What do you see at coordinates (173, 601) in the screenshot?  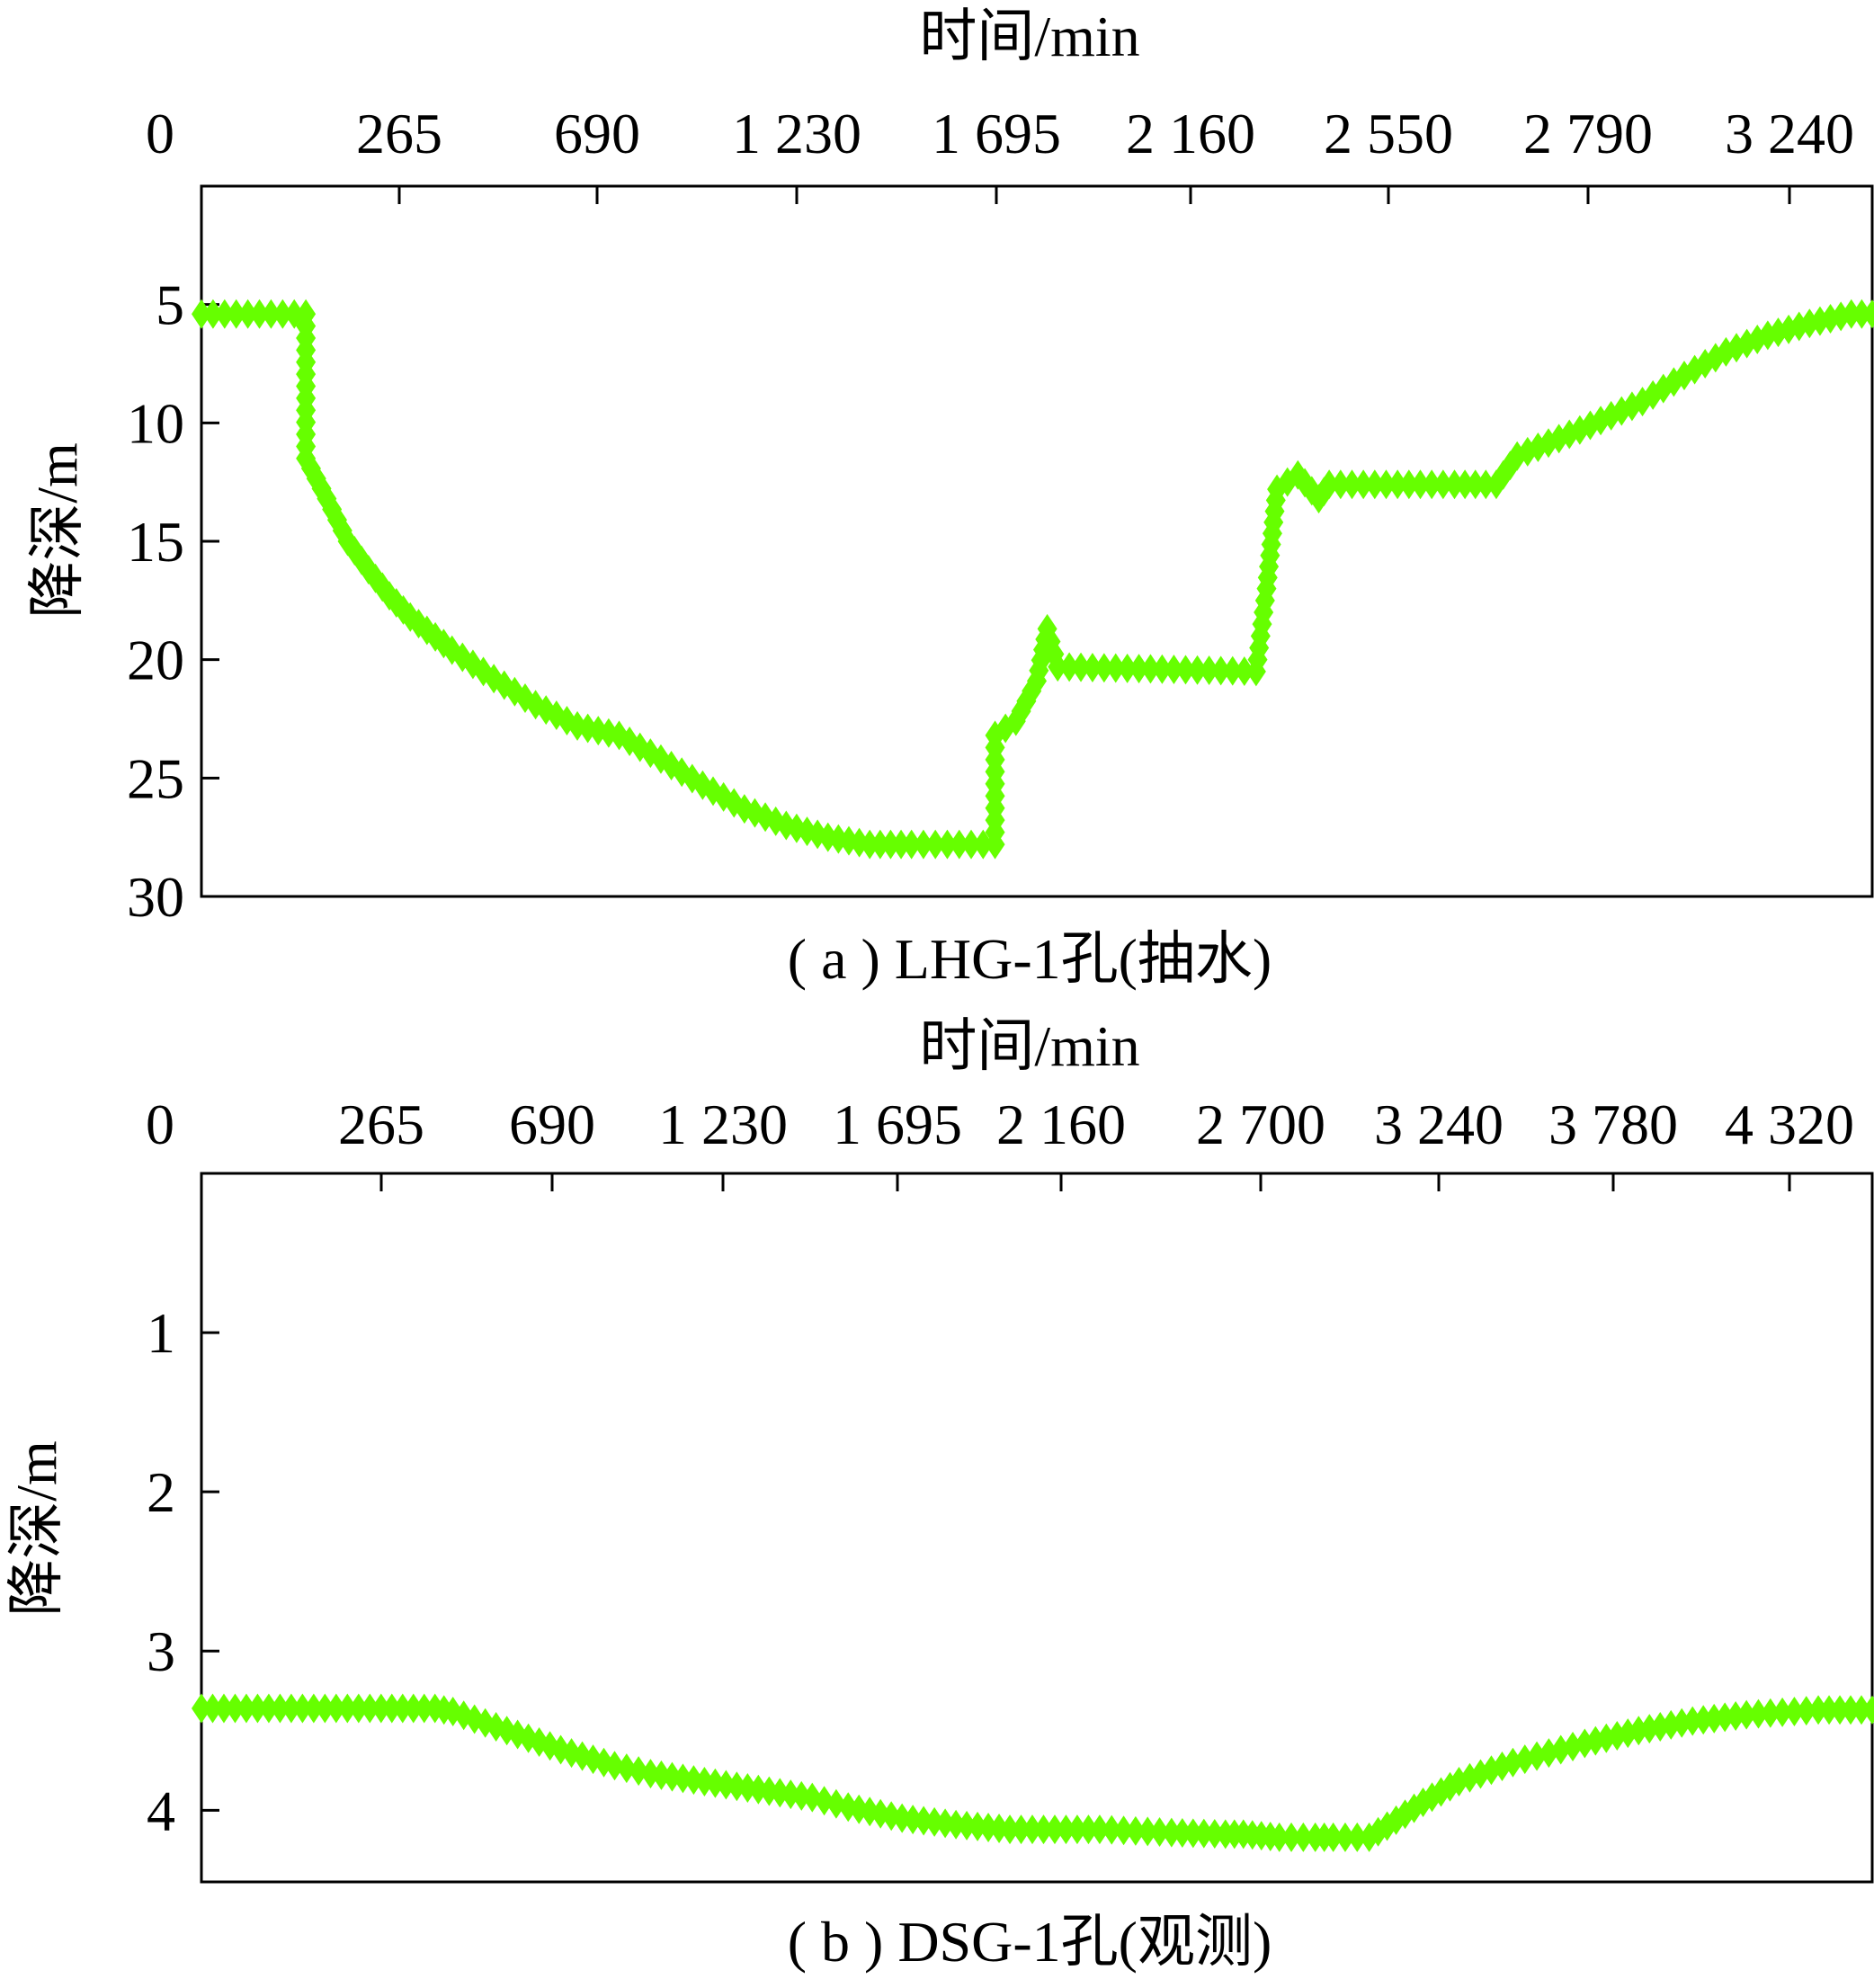 I see `y-ticks-a: 5 10 15 20 25 30` at bounding box center [173, 601].